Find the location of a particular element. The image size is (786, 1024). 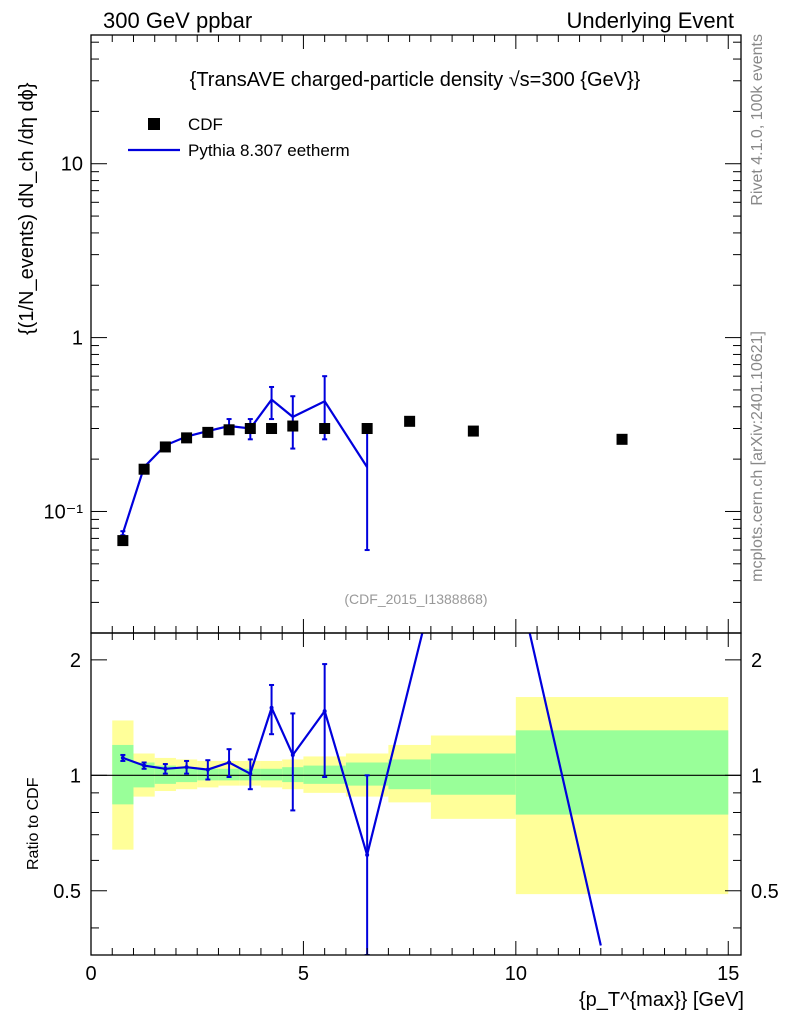

y-tick-label: 1 is located at coordinates (77, 339).